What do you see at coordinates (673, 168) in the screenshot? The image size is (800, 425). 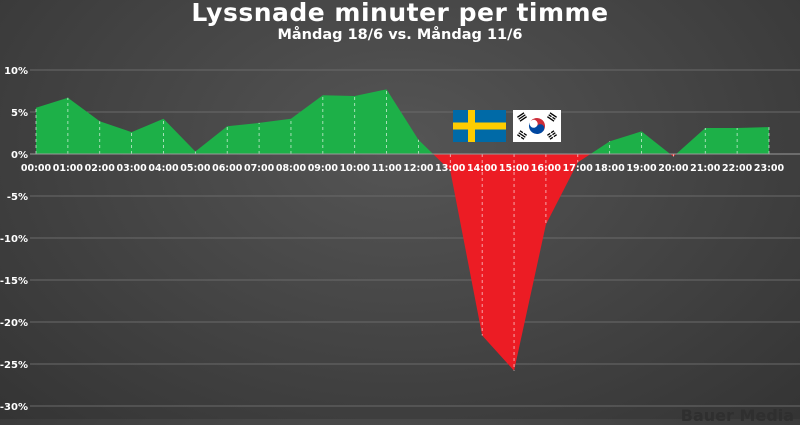 I see `x-tick-label: 20:00` at bounding box center [673, 168].